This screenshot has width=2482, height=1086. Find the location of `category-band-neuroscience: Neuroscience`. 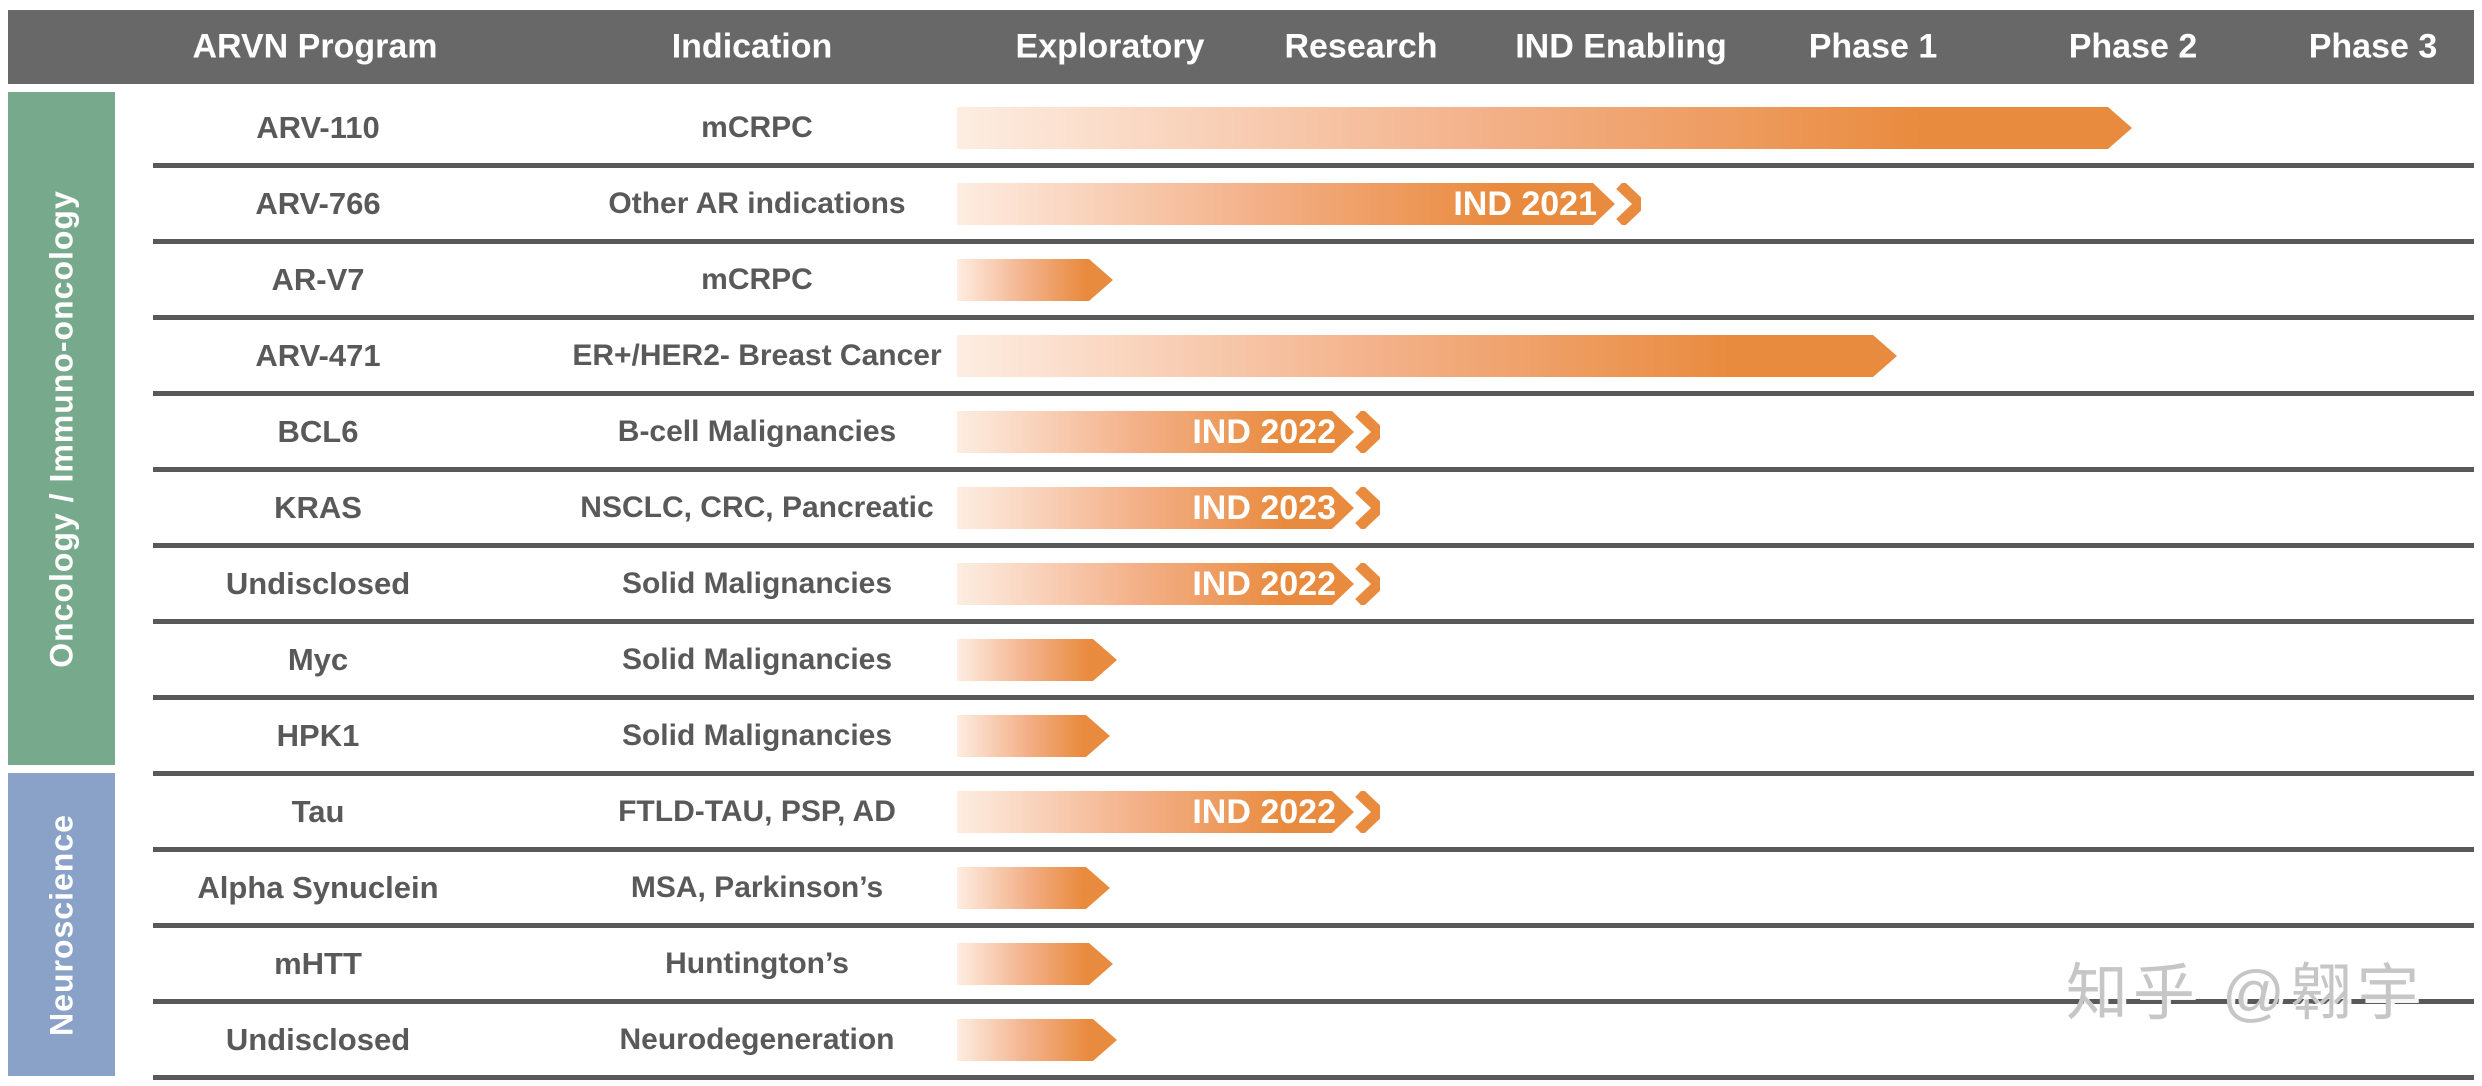

category-band-neuroscience: Neuroscience is located at coordinates (61, 924).